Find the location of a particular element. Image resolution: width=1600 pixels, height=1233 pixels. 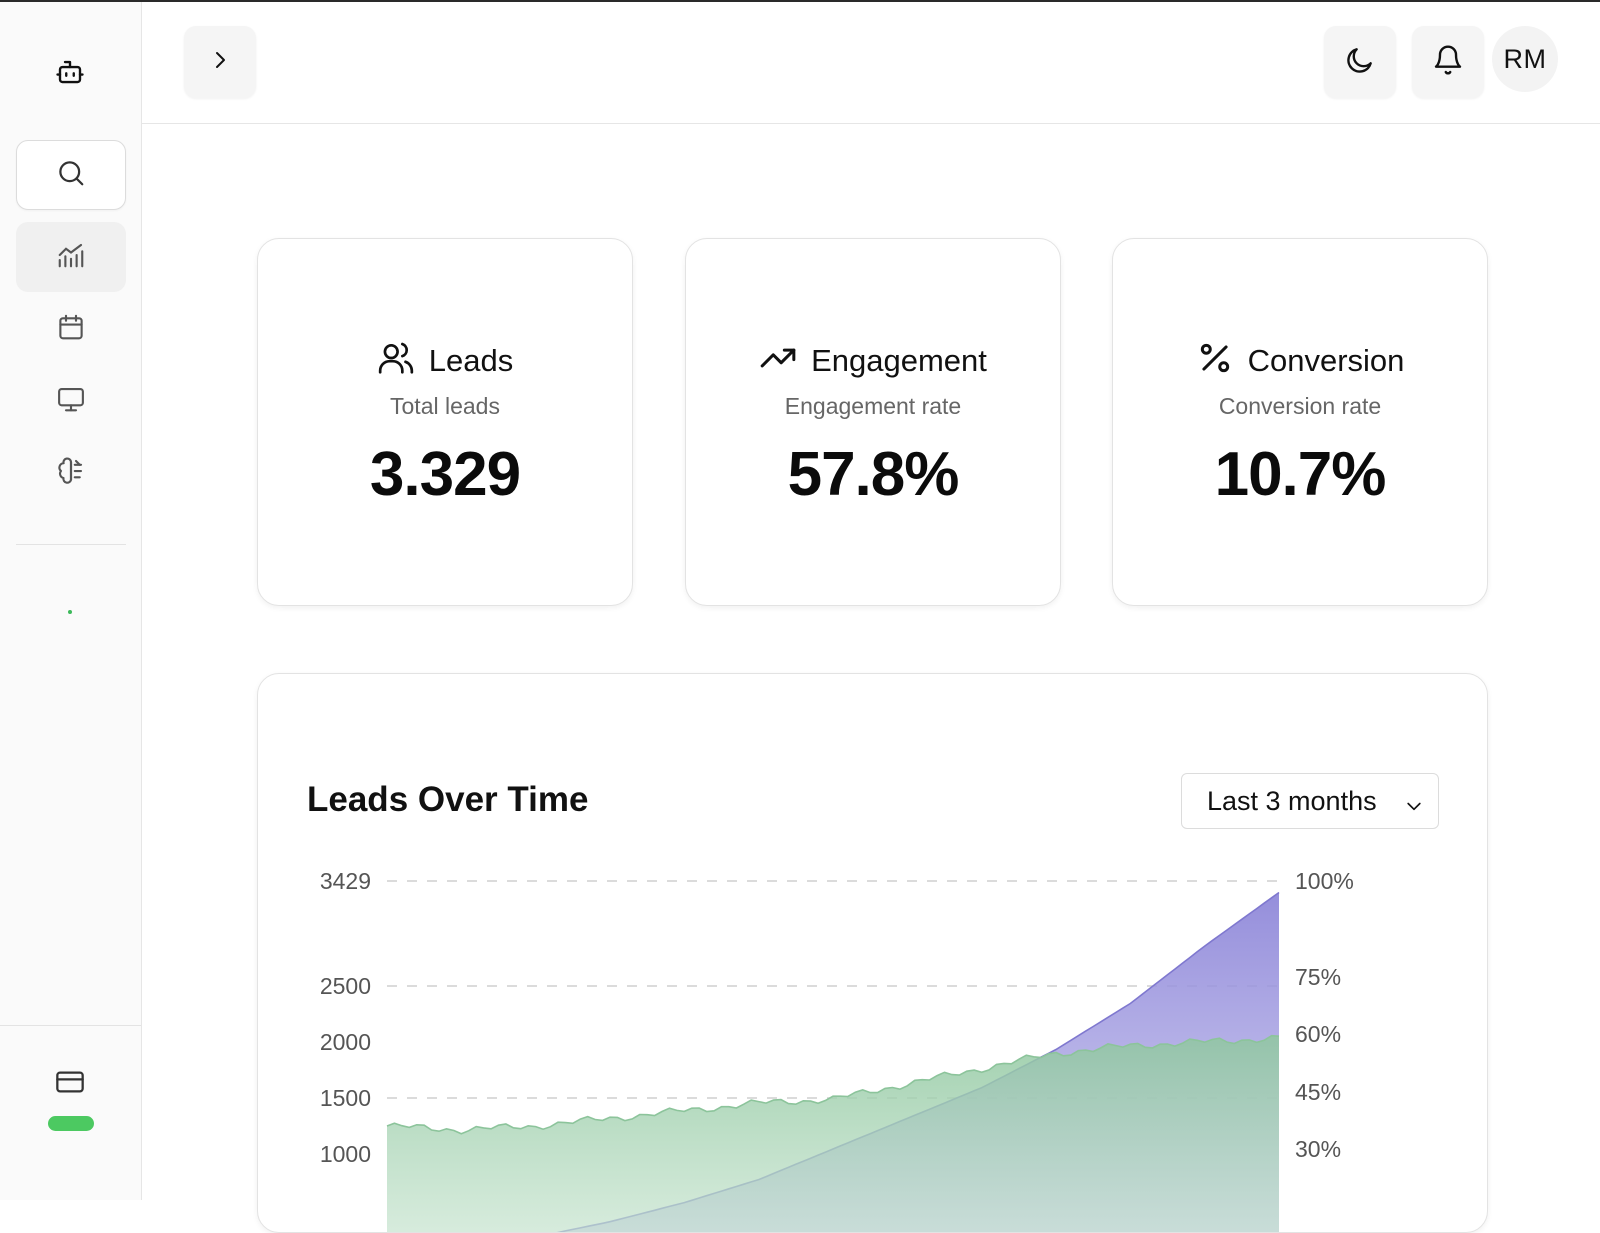

moon-icon is located at coordinates (1360, 62).